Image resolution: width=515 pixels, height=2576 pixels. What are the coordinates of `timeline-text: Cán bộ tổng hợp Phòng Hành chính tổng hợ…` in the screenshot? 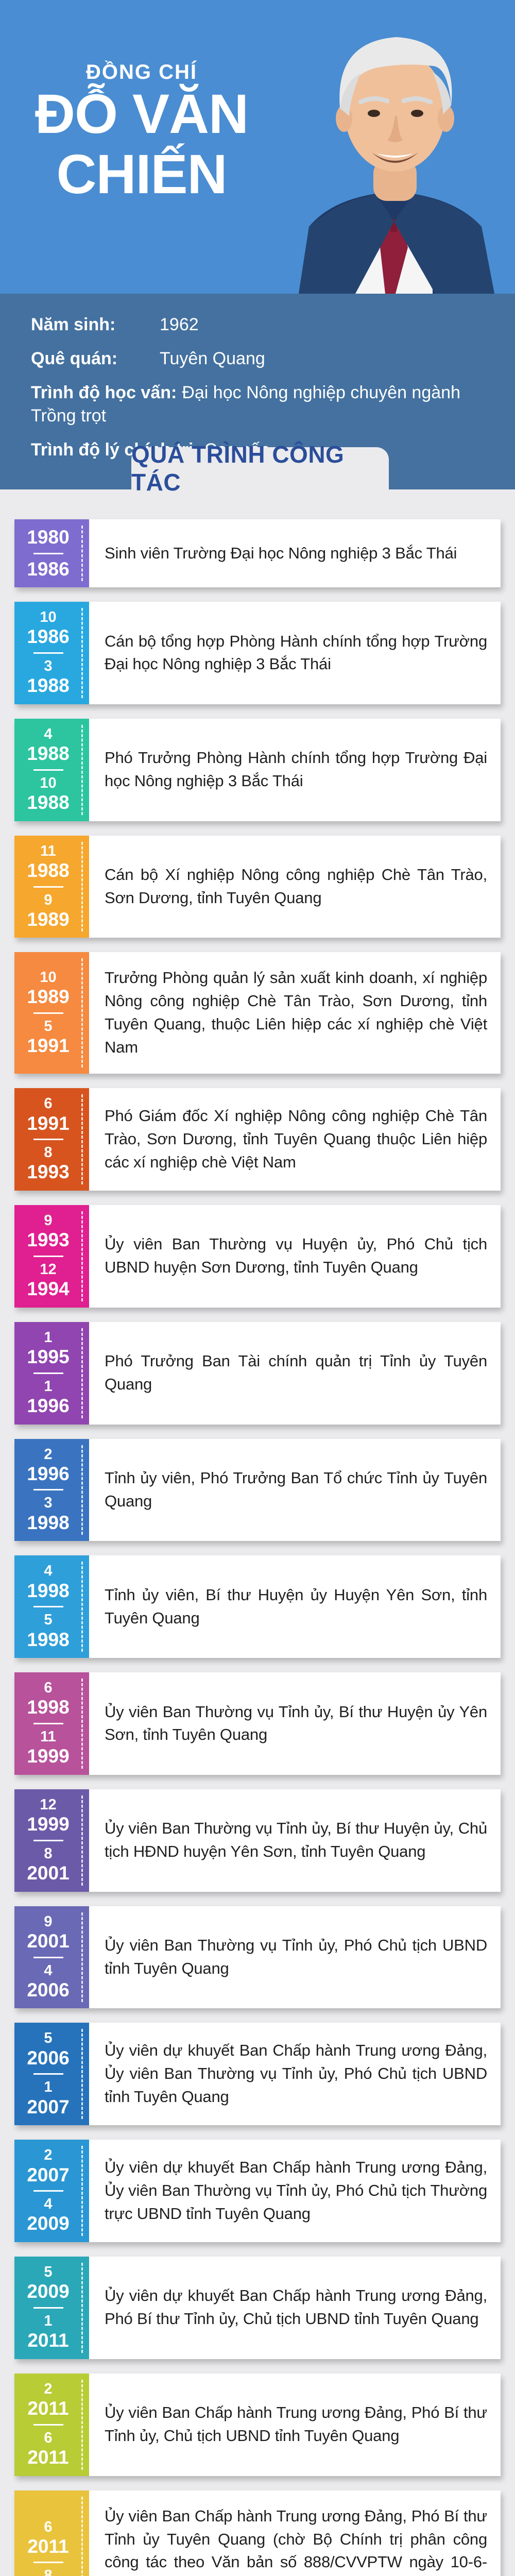 It's located at (296, 652).